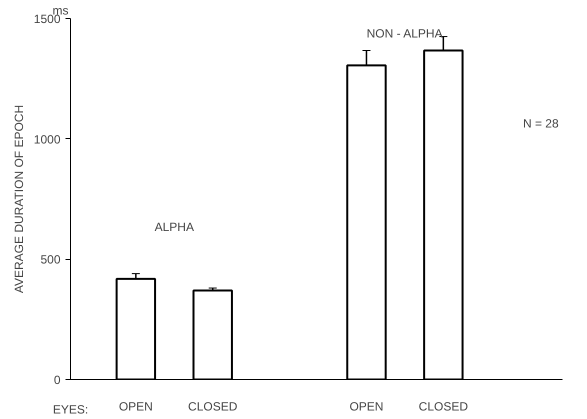 The height and width of the screenshot is (419, 587). I want to click on x-axis-title: EYES:, so click(70, 409).